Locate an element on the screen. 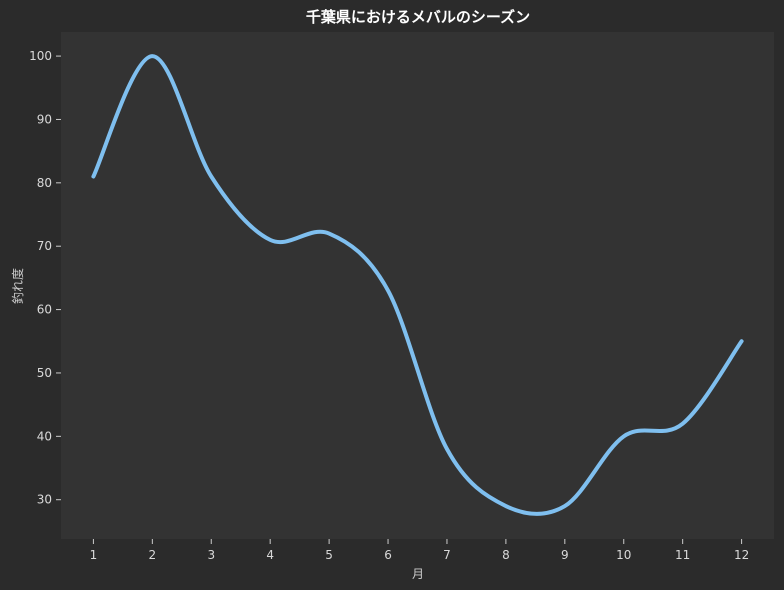 The image size is (784, 590). chart-title: 千葉県におけるメバルのシーズン is located at coordinates (418, 17).